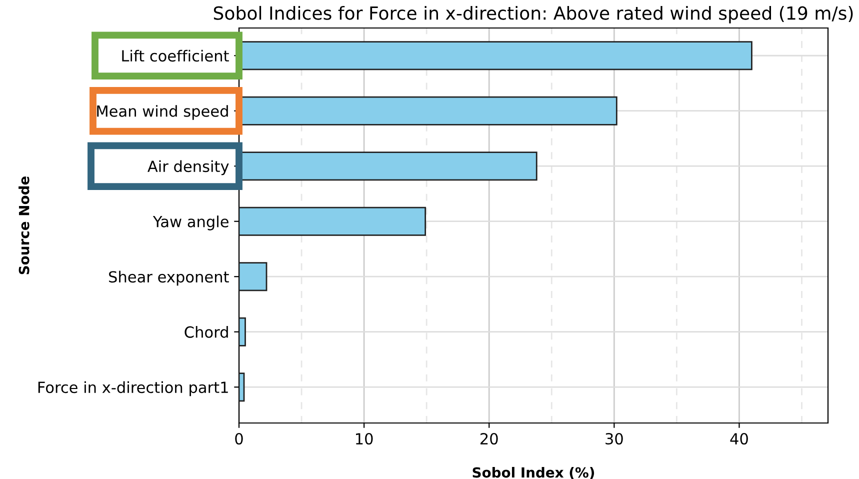 The height and width of the screenshot is (479, 859). Describe the element at coordinates (190, 223) in the screenshot. I see `y-tick-label: Yaw angle` at that location.